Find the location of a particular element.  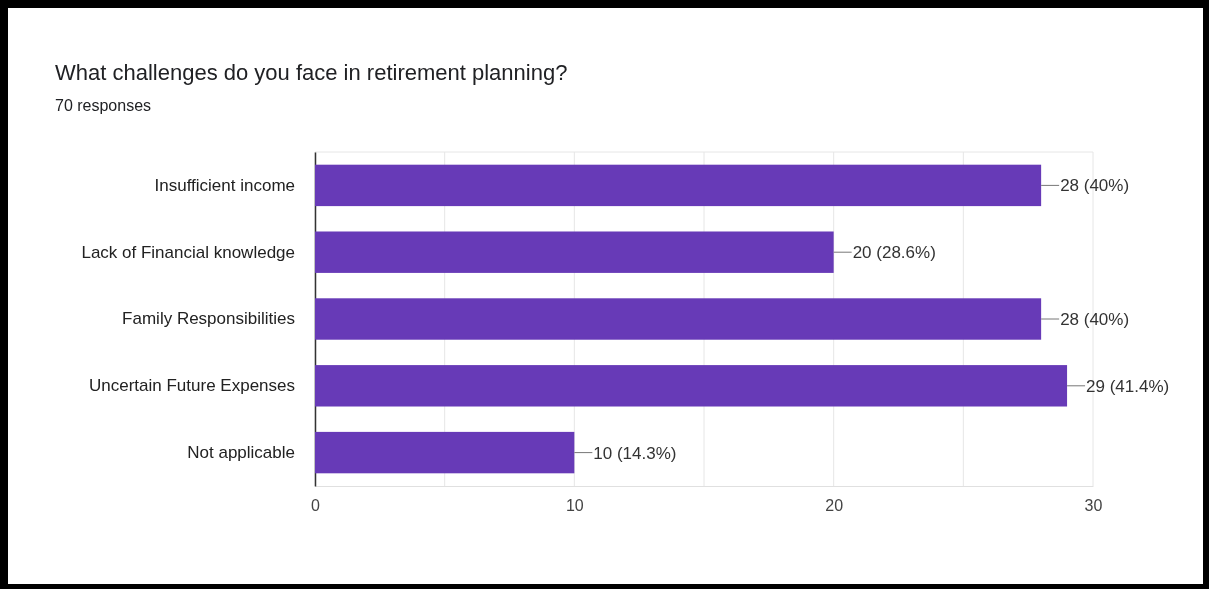

y-tick-label: Lack of Financial knowledge is located at coordinates (188, 252).